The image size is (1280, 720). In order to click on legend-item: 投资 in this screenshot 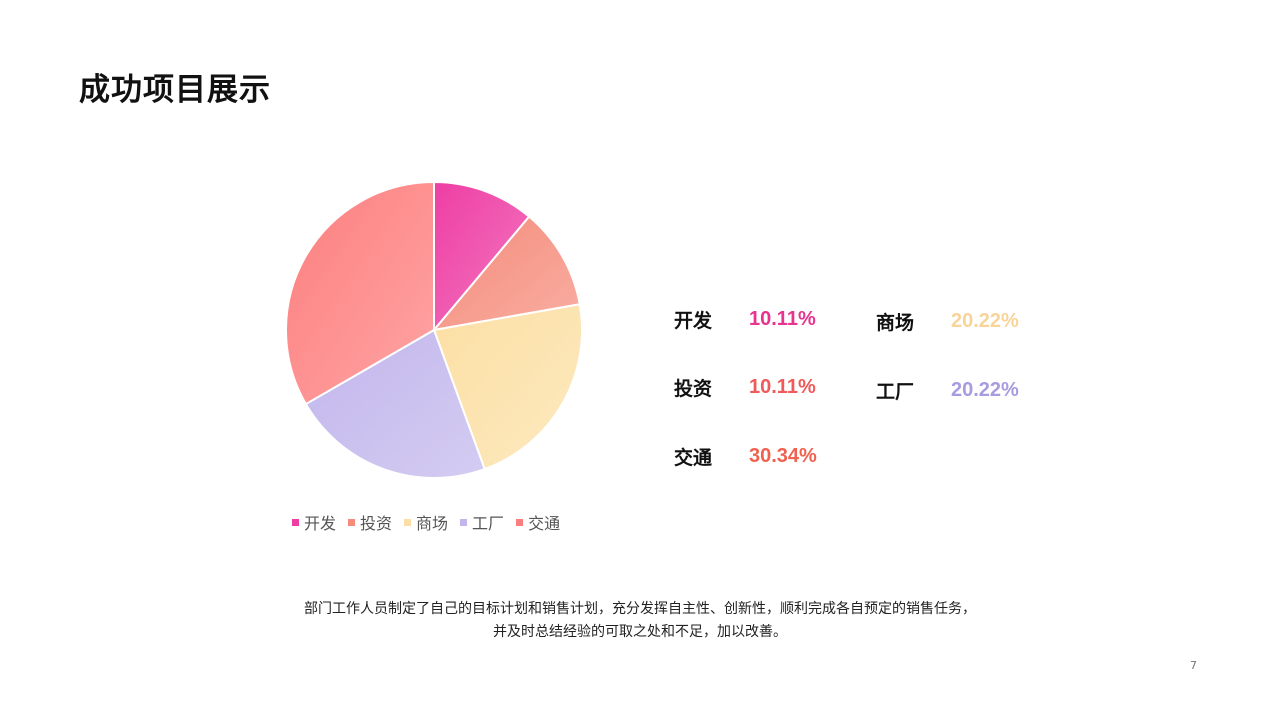, I will do `click(370, 522)`.